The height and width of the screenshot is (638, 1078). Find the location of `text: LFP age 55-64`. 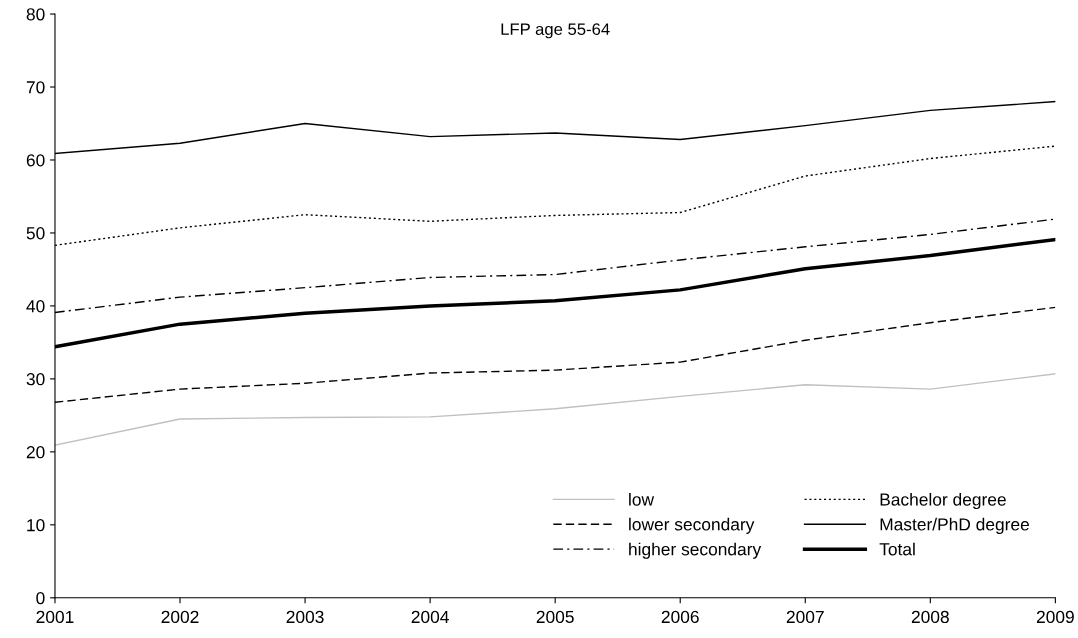

text: LFP age 55-64 is located at coordinates (555, 31).